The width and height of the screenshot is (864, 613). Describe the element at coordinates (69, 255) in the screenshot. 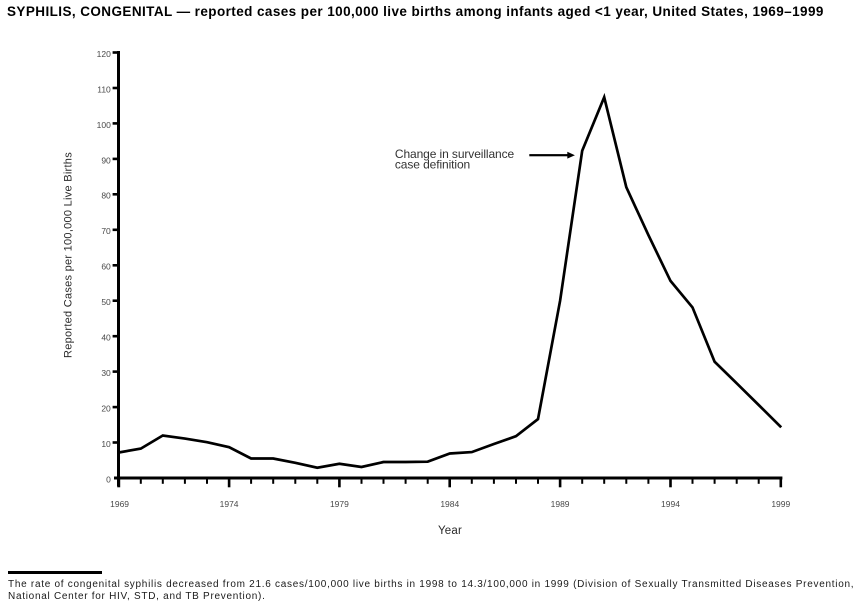

I see `svg-text:Reported Cases per 100,000 Liv: Reported Cases per 100,000 Live Births` at that location.